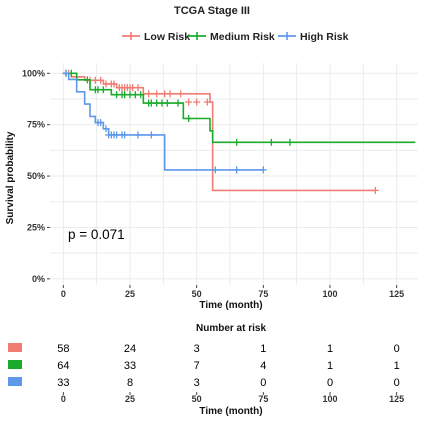 The image size is (423, 423). Describe the element at coordinates (130, 399) in the screenshot. I see `risk-x-tick-label: 25` at that location.